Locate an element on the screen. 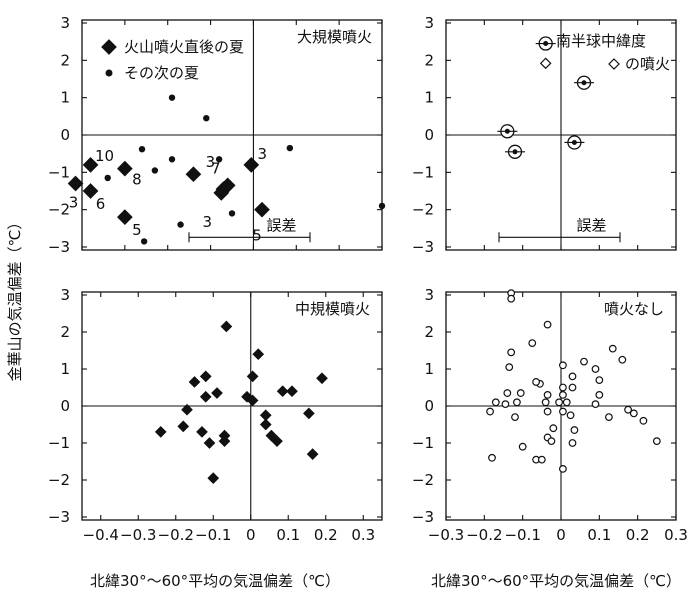 This screenshot has width=700, height=592. legend-diamond-marker is located at coordinates (109, 47).